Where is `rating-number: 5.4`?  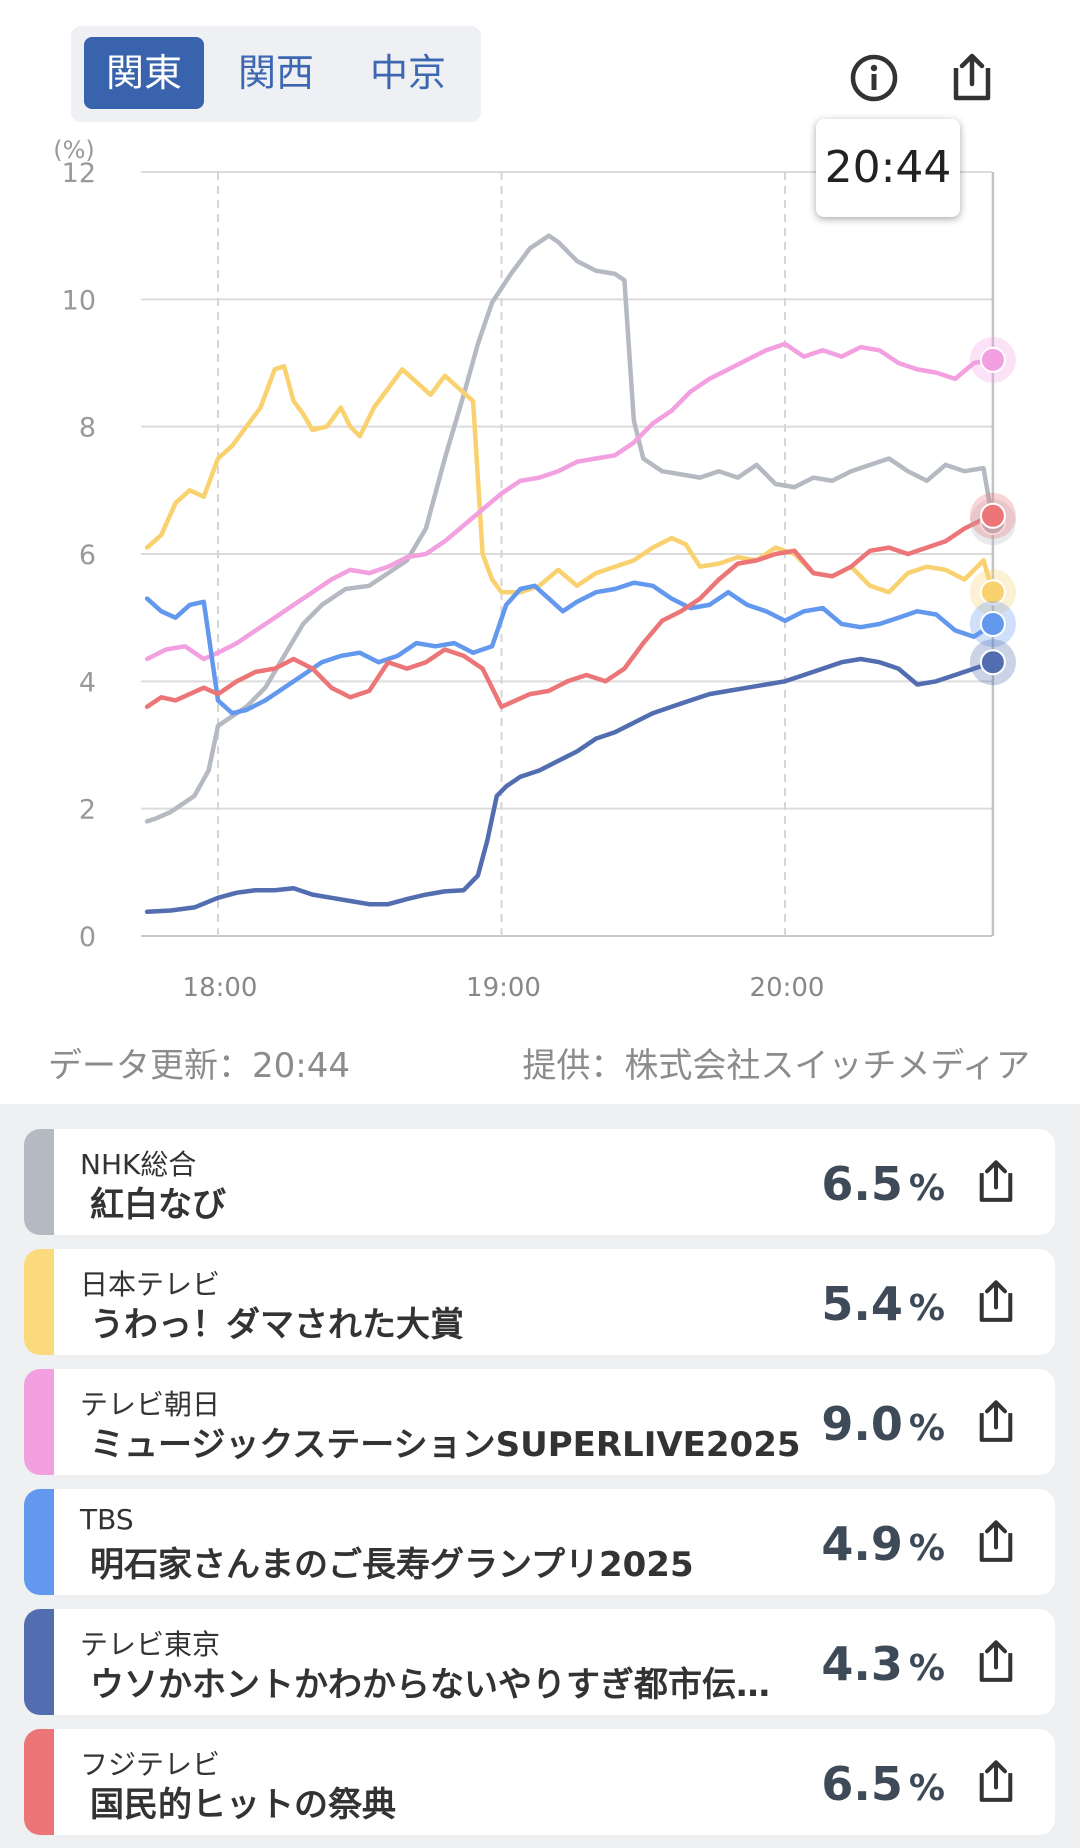
rating-number: 5.4 is located at coordinates (862, 1304).